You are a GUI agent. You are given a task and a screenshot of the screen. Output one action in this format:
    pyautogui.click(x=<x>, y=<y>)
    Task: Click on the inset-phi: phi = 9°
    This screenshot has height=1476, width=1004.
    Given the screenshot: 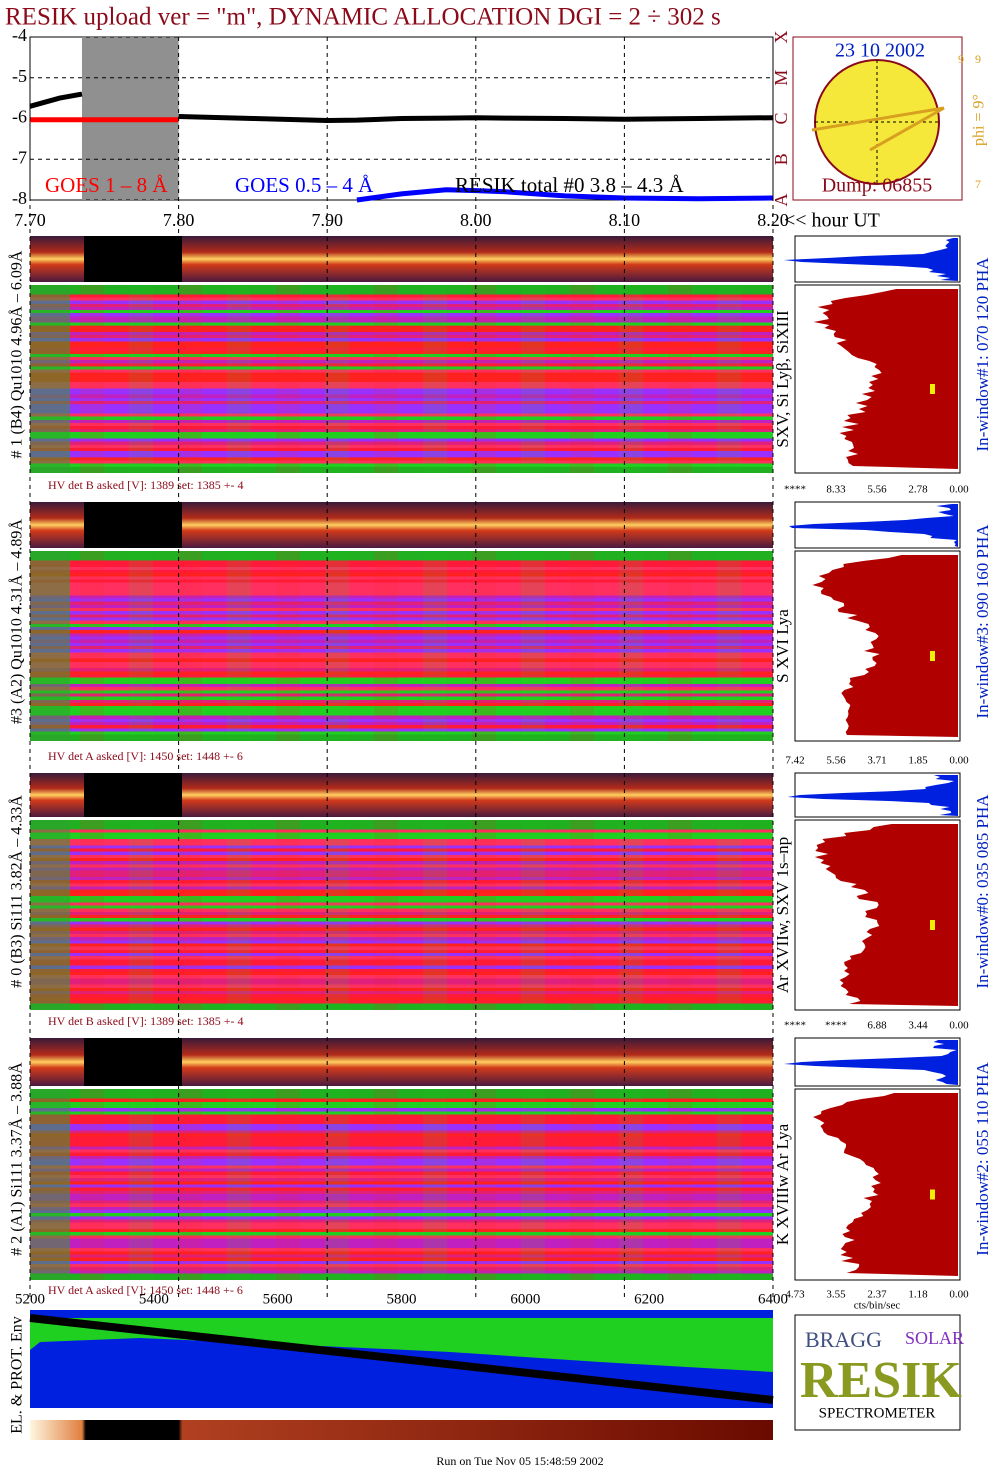 What is the action you would take?
    pyautogui.click(x=979, y=120)
    